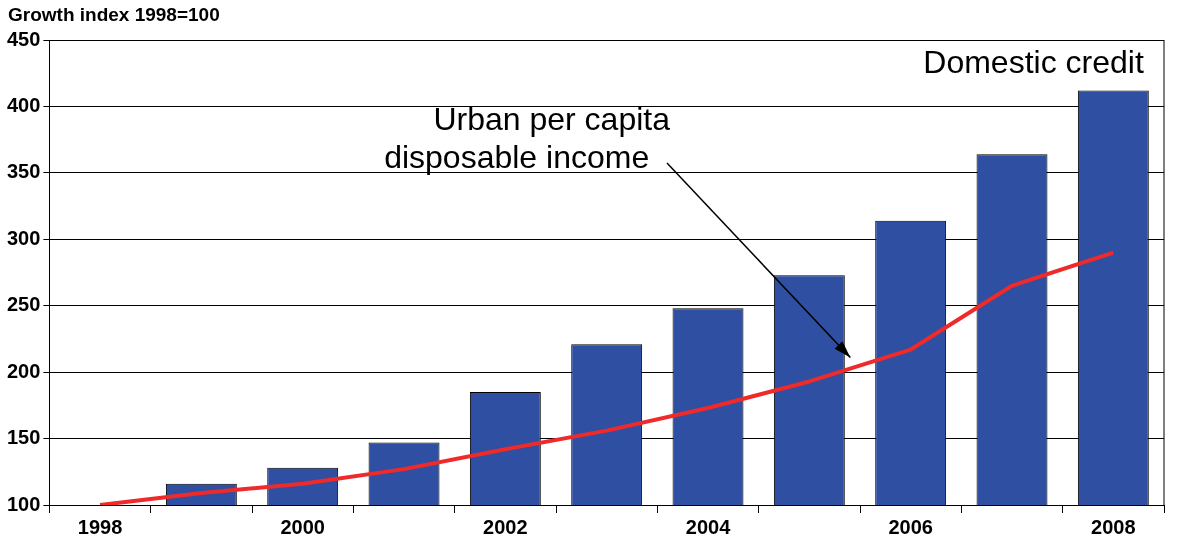 The width and height of the screenshot is (1178, 547). Describe the element at coordinates (23, 237) in the screenshot. I see `y-tick-label: 300` at that location.